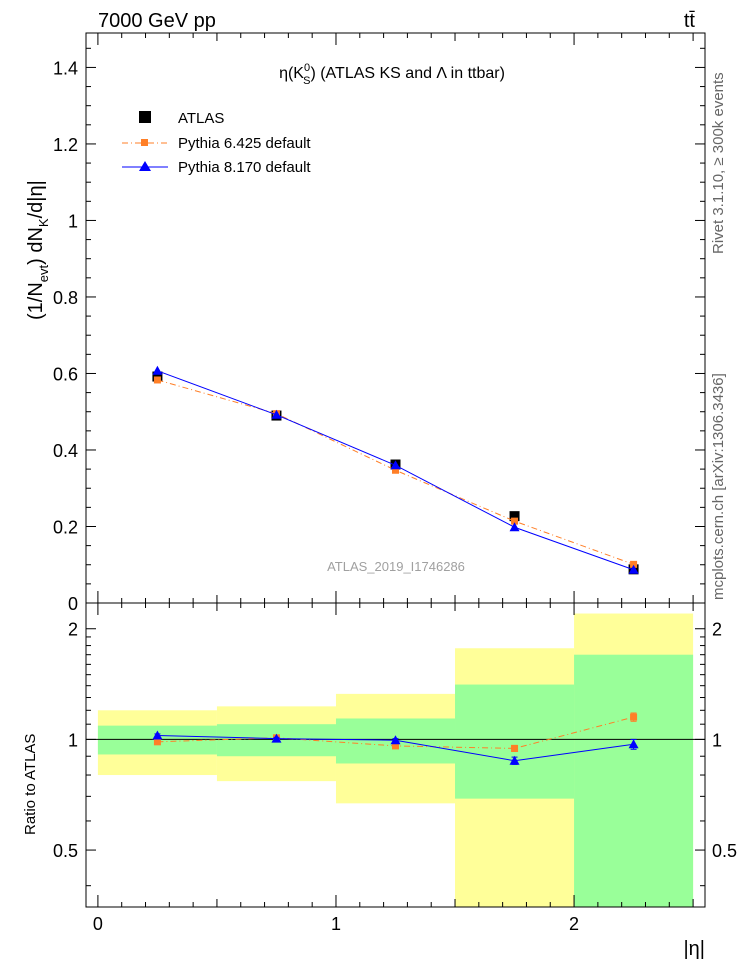 The height and width of the screenshot is (972, 746). I want to click on ratio-tick-label: 2, so click(73, 630).